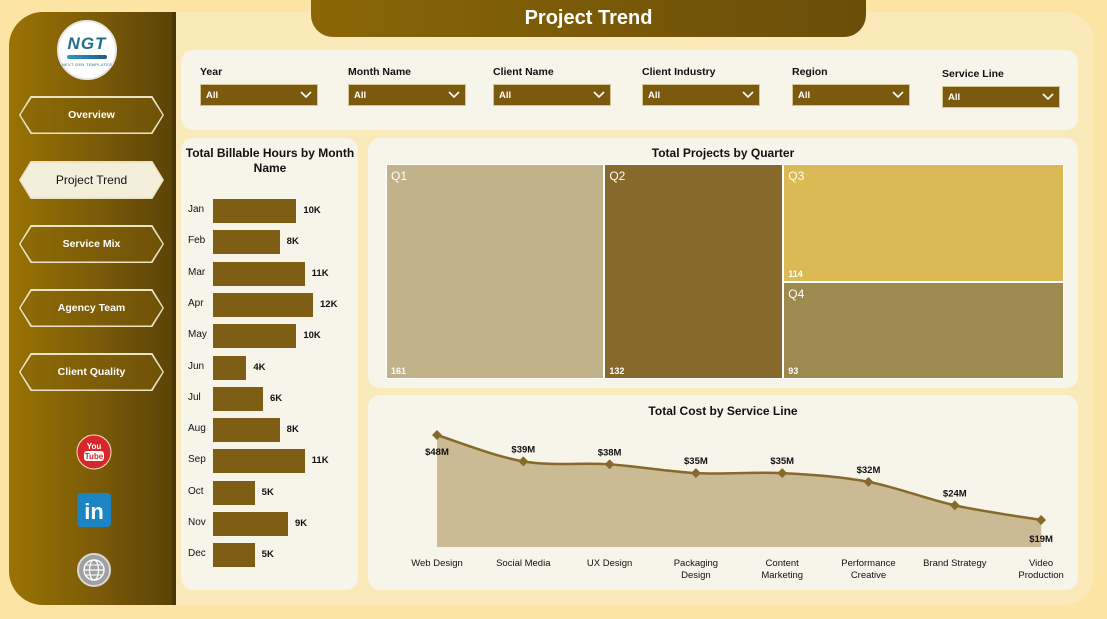 This screenshot has width=1107, height=619. I want to click on globe-icon, so click(94, 570).